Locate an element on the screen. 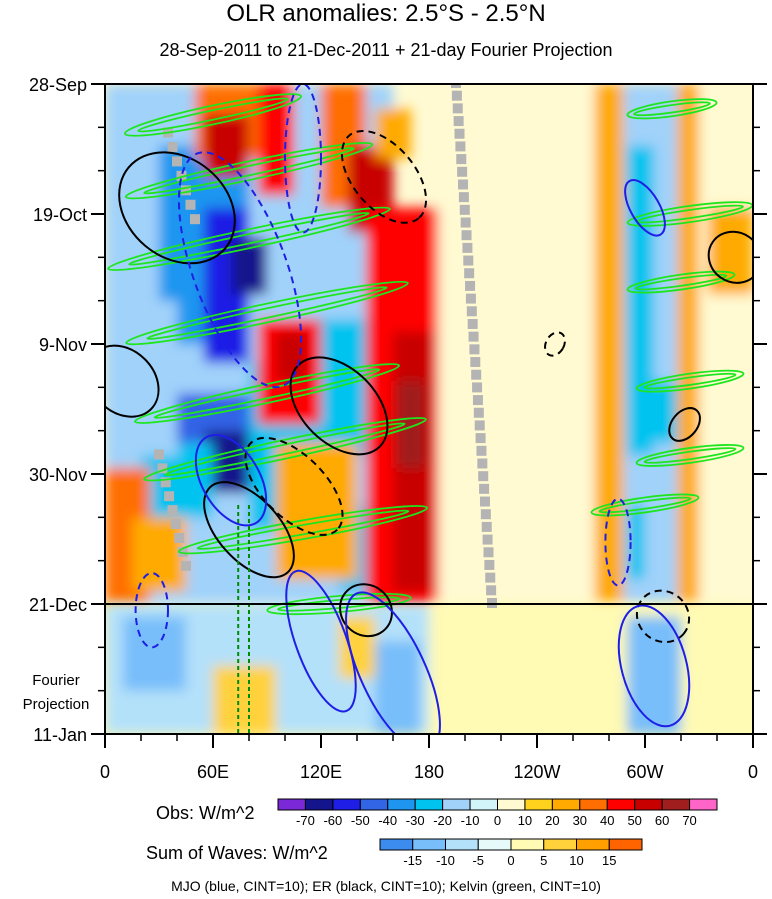 The image size is (772, 899). colorbar-level-label: 5 is located at coordinates (543, 860).